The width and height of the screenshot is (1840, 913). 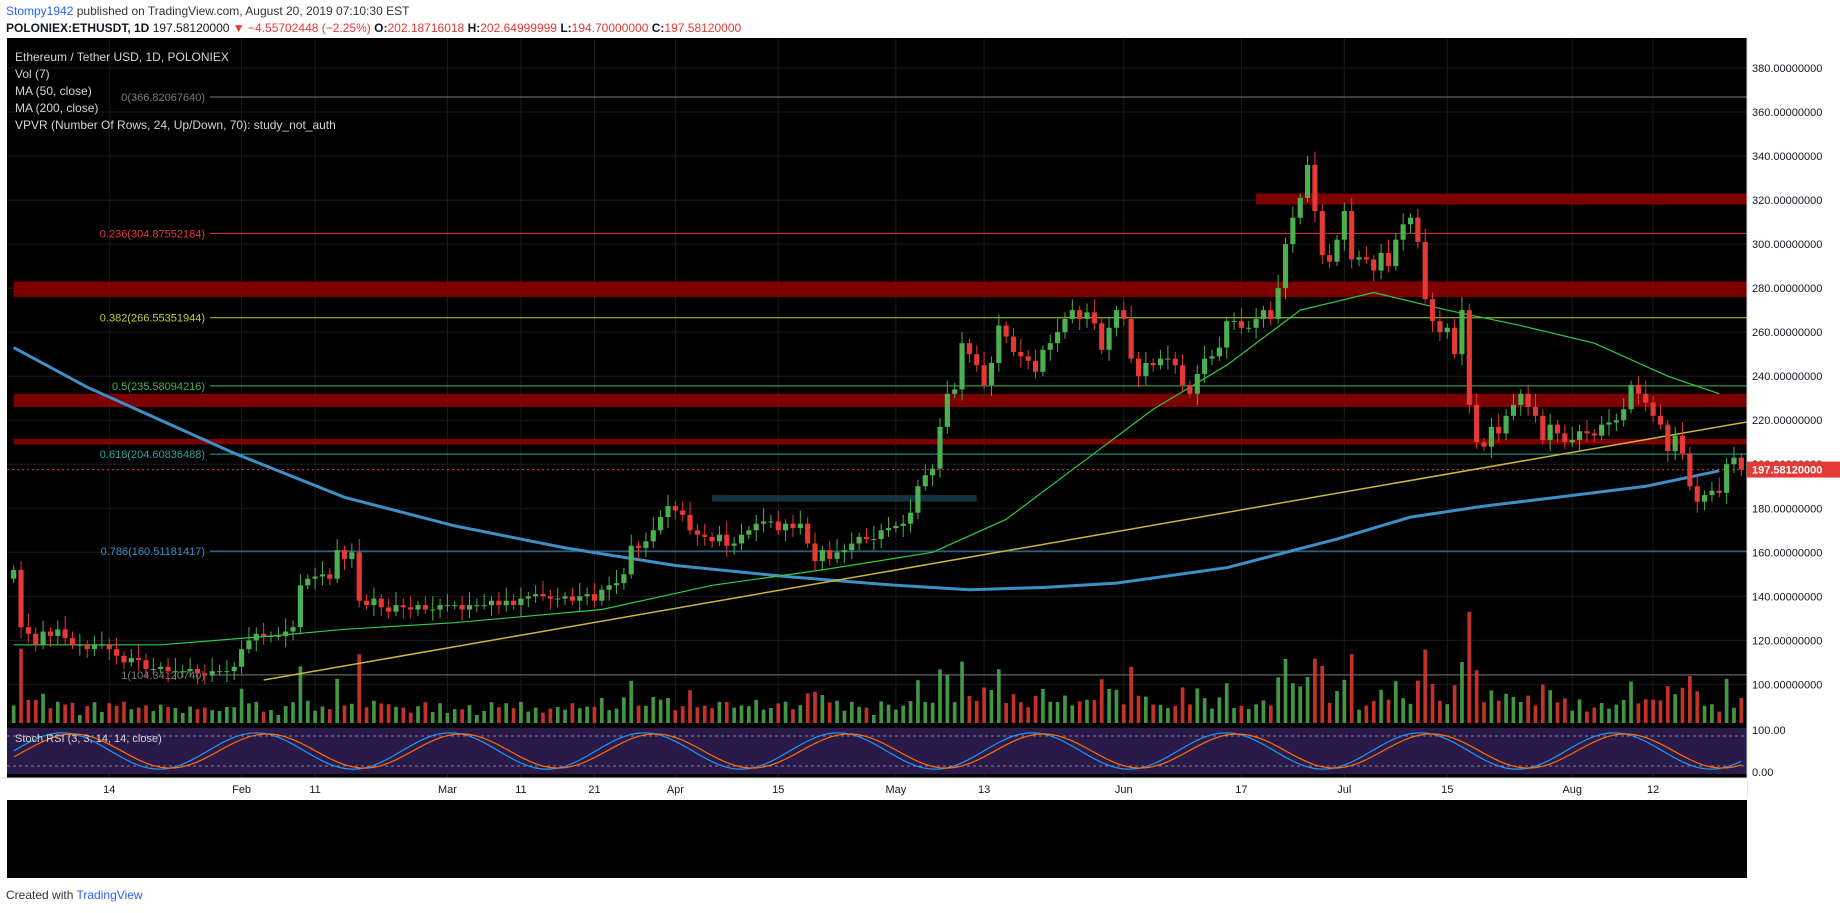 What do you see at coordinates (873, 788) in the screenshot?
I see `time-axis: 14 Feb 11 Mar 11 21 Apr 15 May 13 Jun 17 Jul 15 Aug 12` at bounding box center [873, 788].